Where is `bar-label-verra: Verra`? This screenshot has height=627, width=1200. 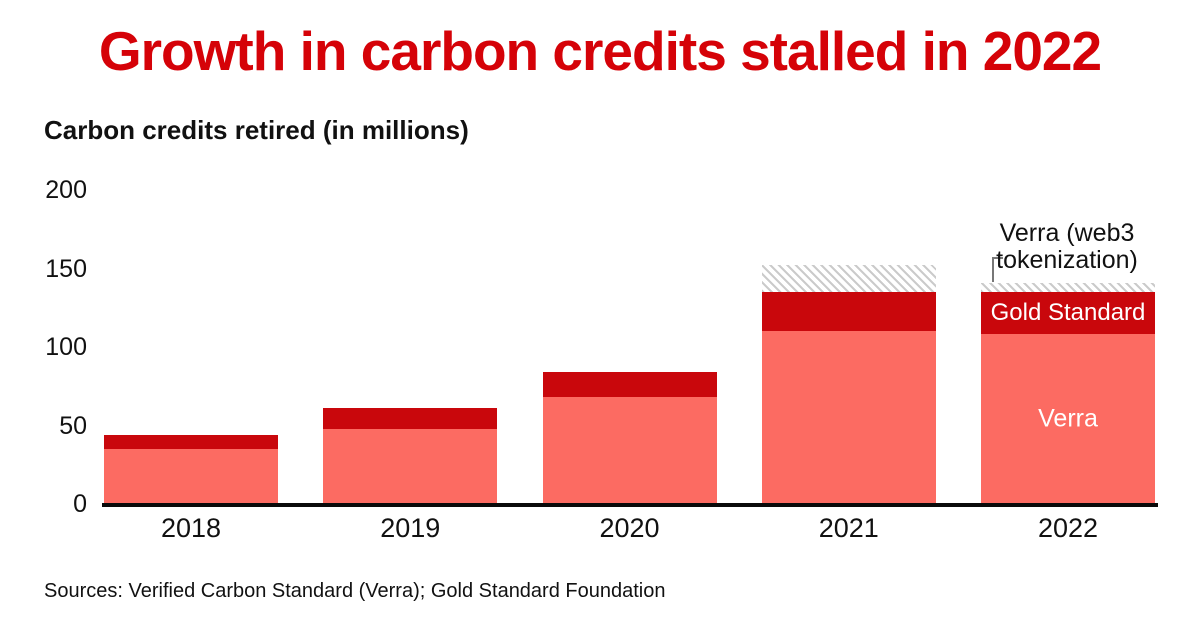
bar-label-verra: Verra is located at coordinates (1068, 418).